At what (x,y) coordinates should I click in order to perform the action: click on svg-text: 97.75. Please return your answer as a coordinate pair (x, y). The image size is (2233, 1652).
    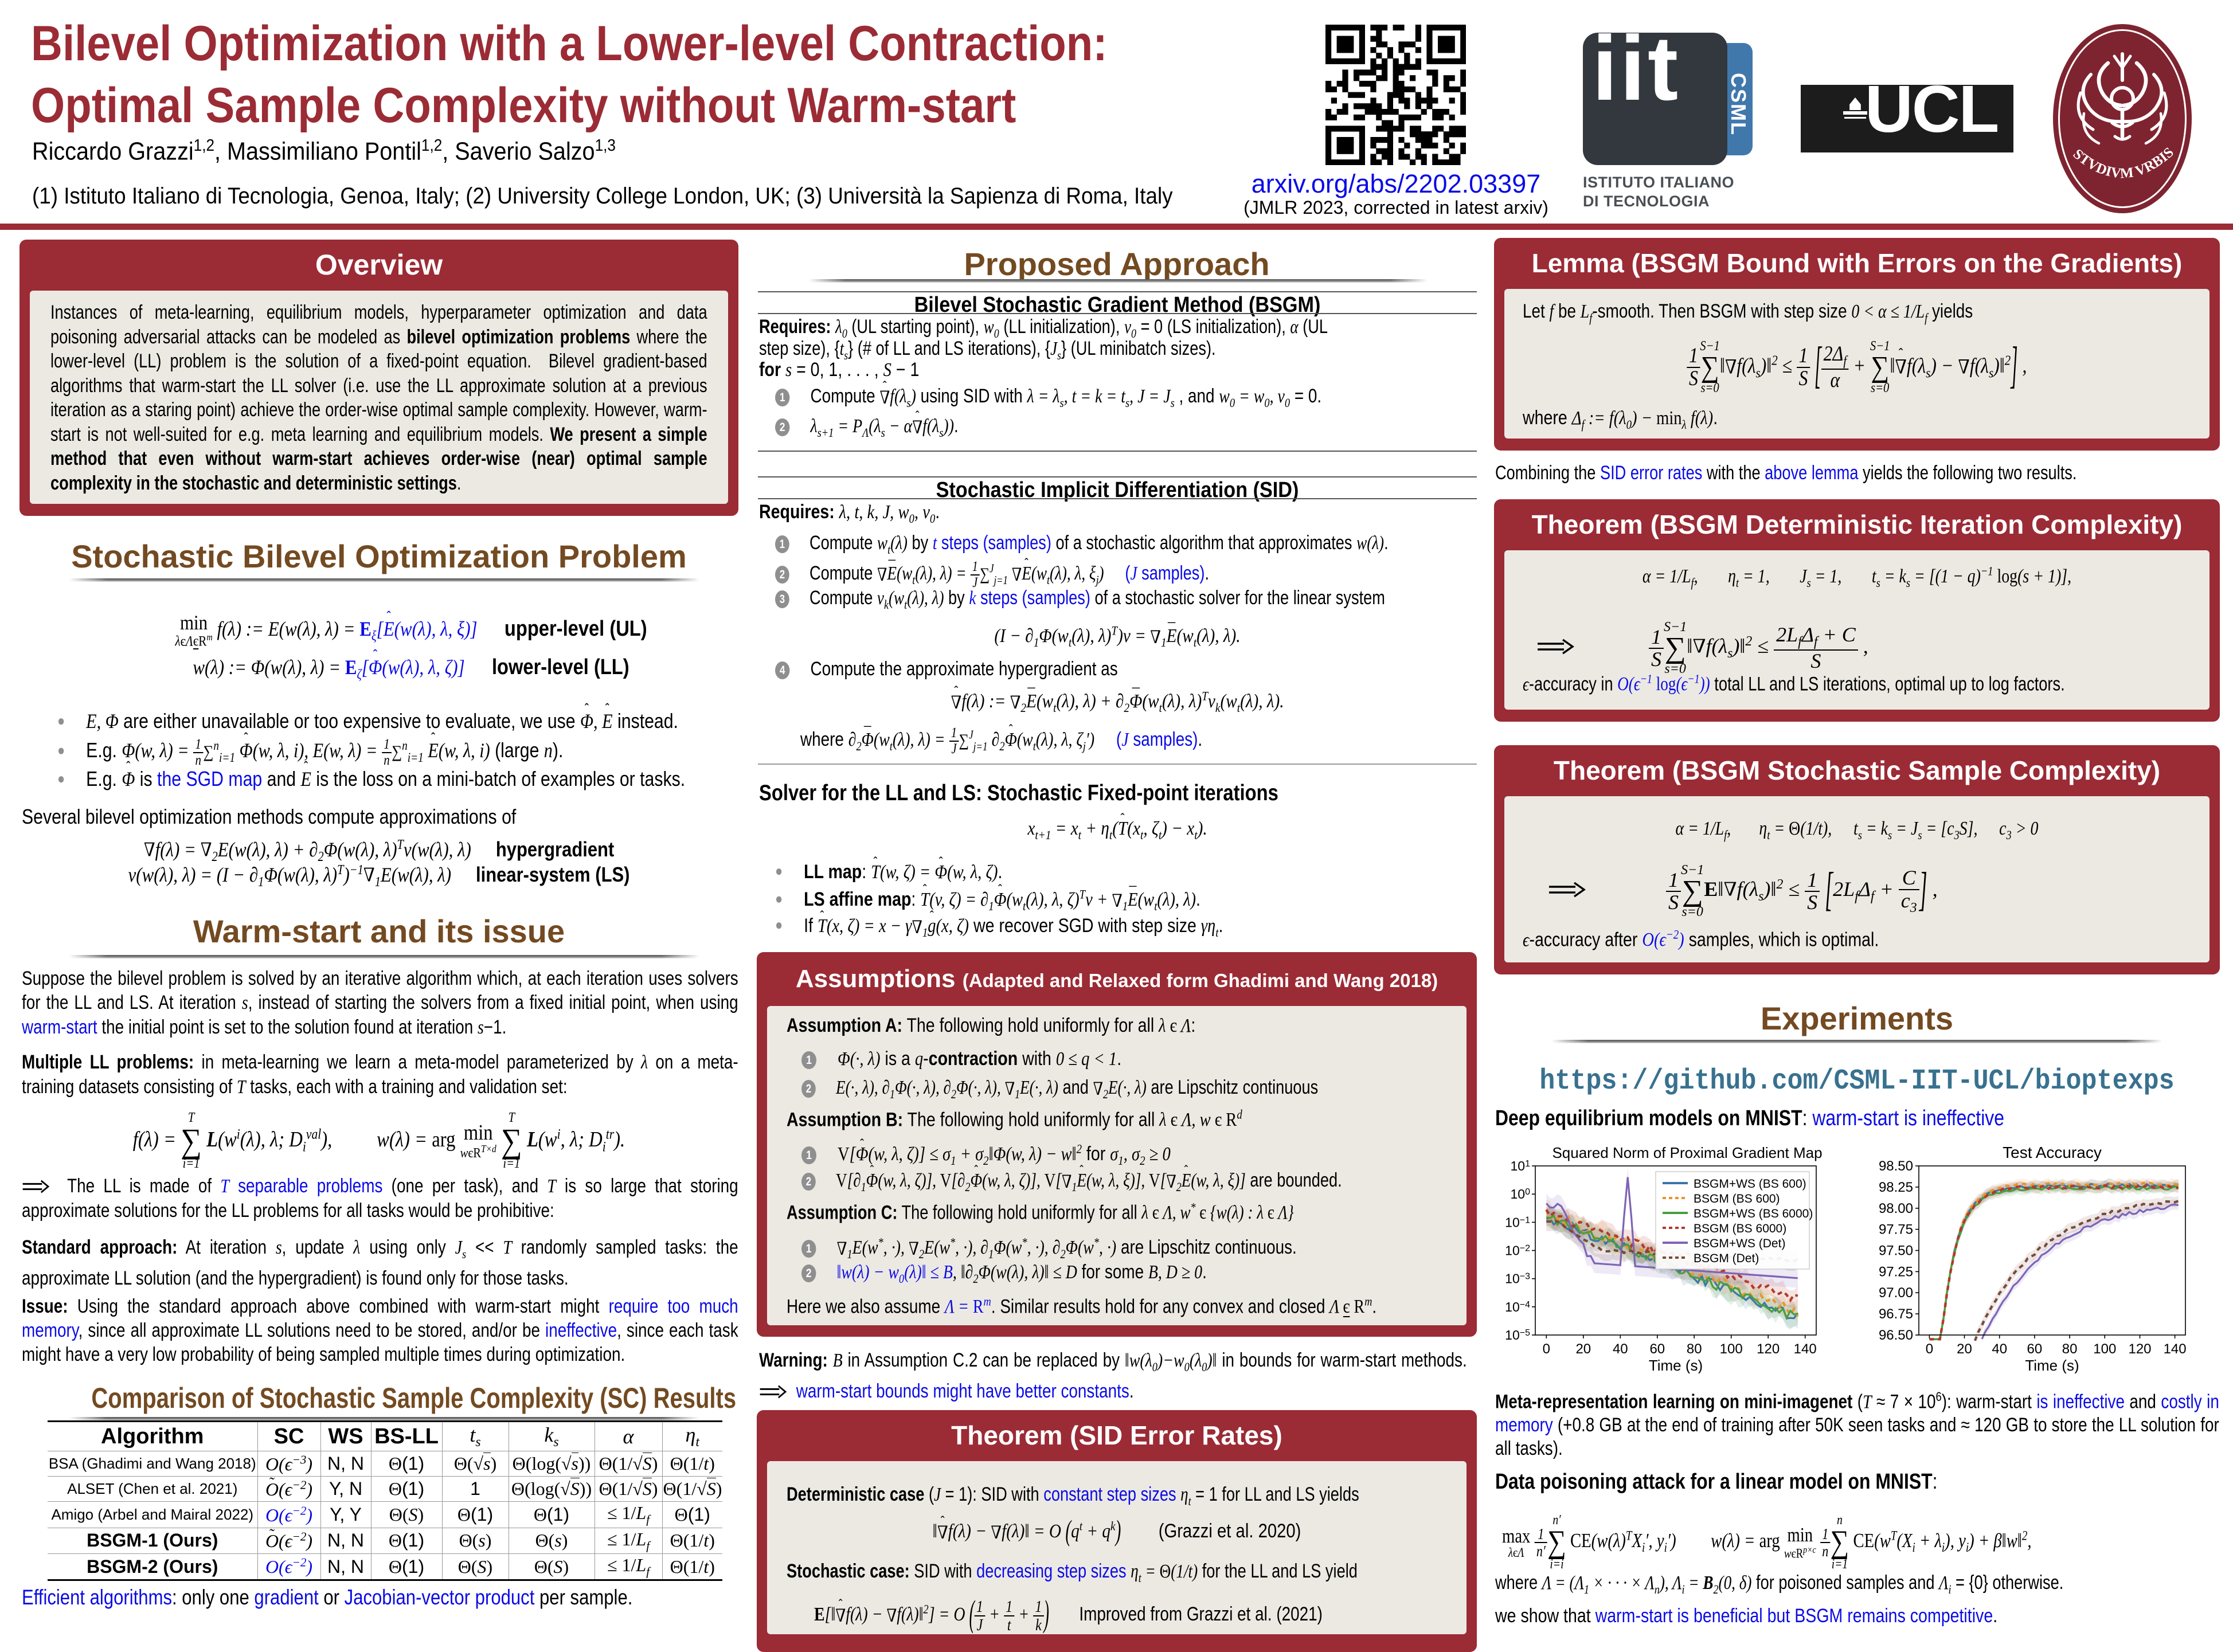
    Looking at the image, I should click on (1896, 1230).